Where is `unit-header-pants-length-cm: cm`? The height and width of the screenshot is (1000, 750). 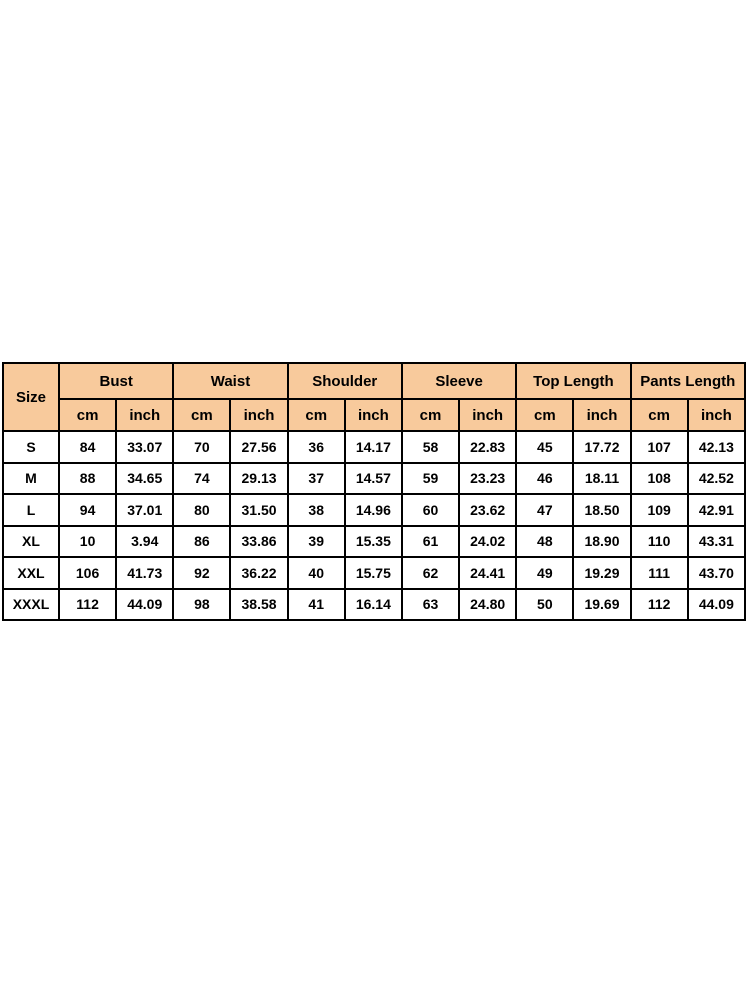 unit-header-pants-length-cm: cm is located at coordinates (659, 415).